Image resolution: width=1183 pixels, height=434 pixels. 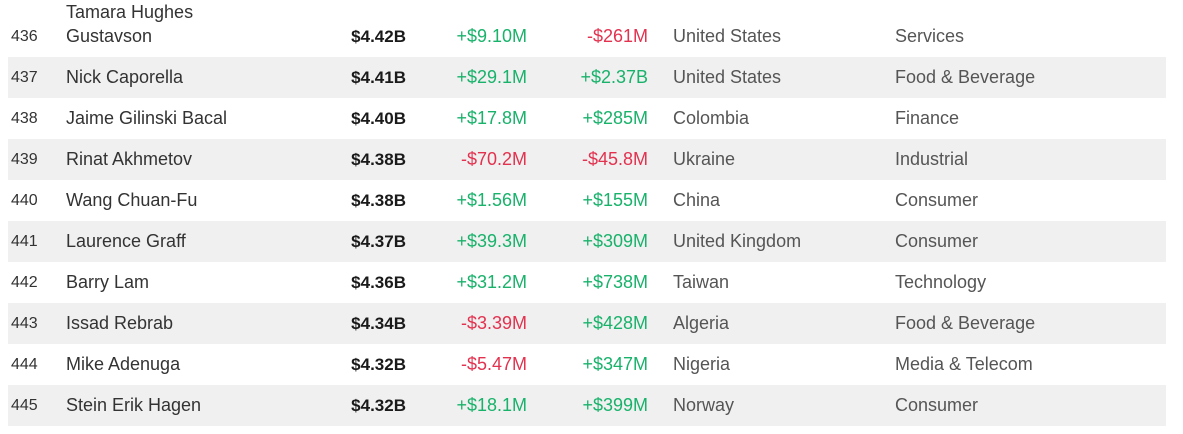 What do you see at coordinates (123, 364) in the screenshot?
I see `name-cell: Mike Adenuga` at bounding box center [123, 364].